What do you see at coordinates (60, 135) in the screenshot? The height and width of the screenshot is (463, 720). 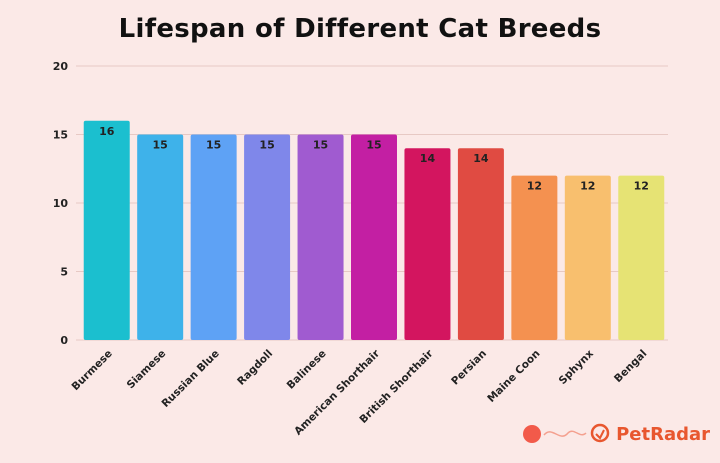 I see `y-tick-label: 15` at bounding box center [60, 135].